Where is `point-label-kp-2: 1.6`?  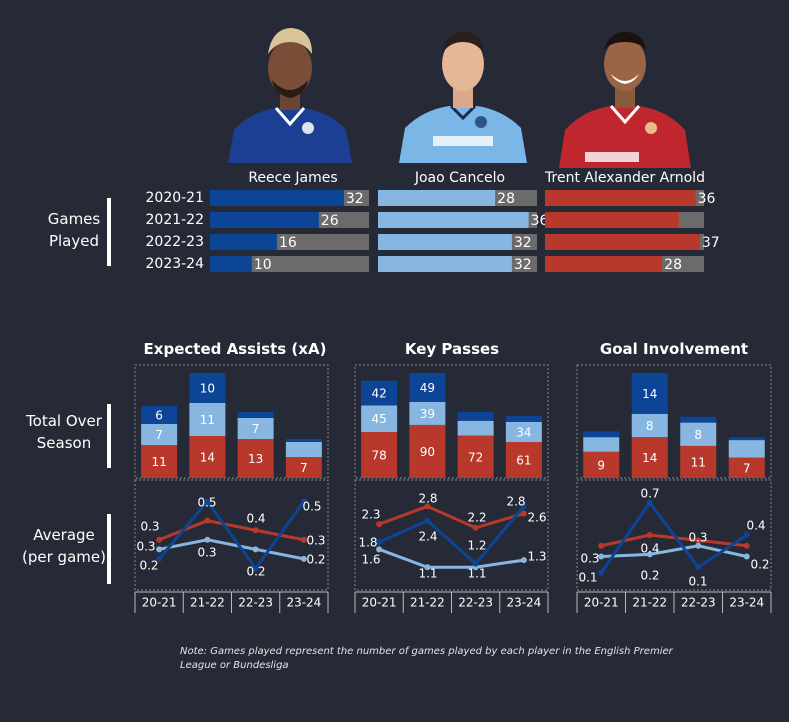
point-label-kp-2: 1.6 is located at coordinates (370, 560).